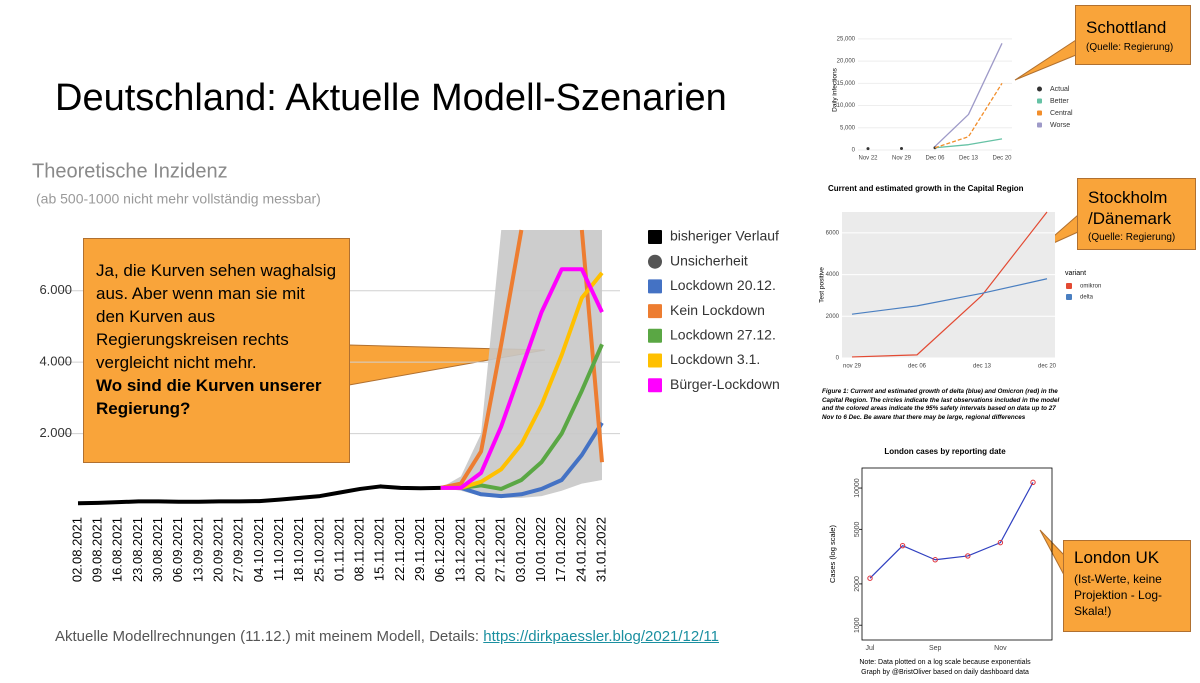  What do you see at coordinates (1060, 89) in the screenshot?
I see `legend-label: Actual` at bounding box center [1060, 89].